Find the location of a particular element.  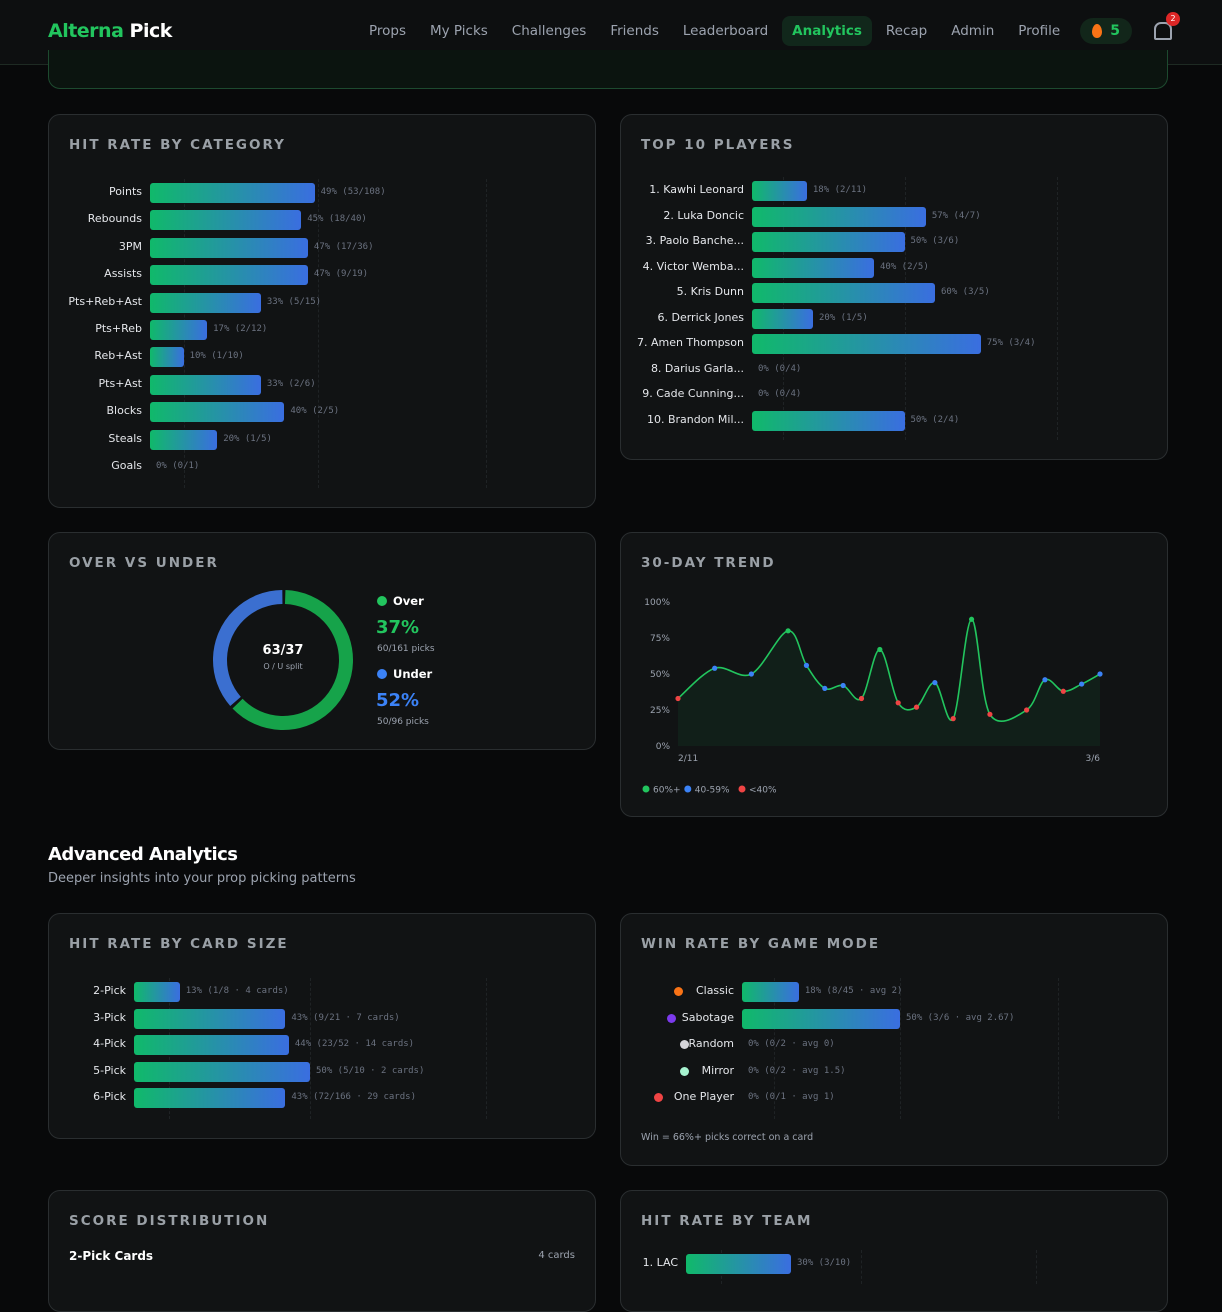

bell: 2 is located at coordinates (1167, 26).